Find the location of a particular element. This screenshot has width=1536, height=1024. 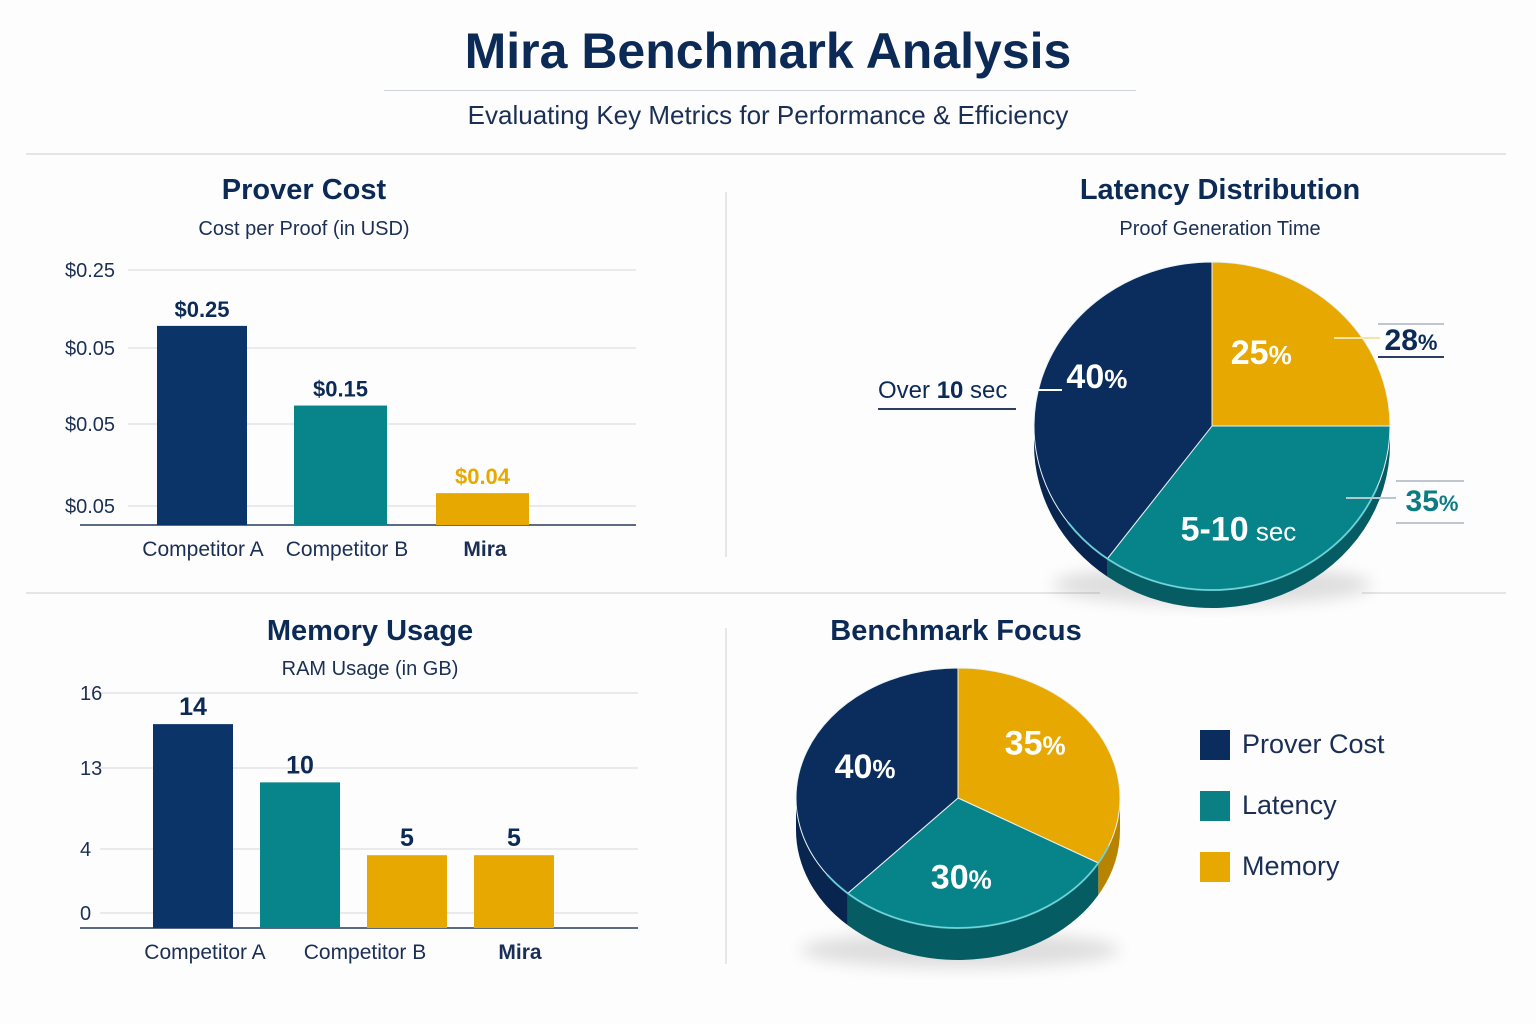

focus-pie-chart: 35% 30% 40% is located at coordinates (958, 817).